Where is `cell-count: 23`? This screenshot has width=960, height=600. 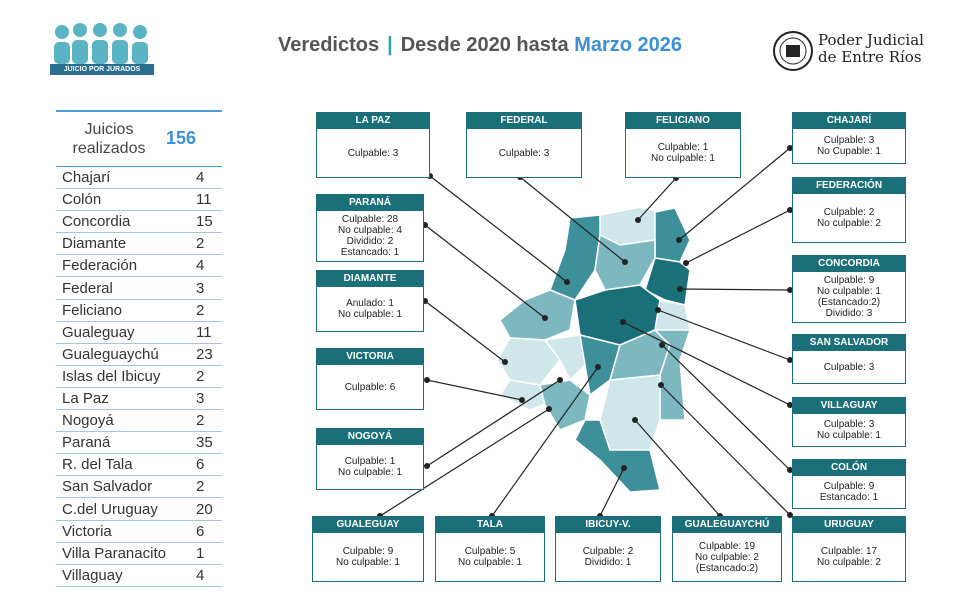 cell-count: 23 is located at coordinates (204, 354).